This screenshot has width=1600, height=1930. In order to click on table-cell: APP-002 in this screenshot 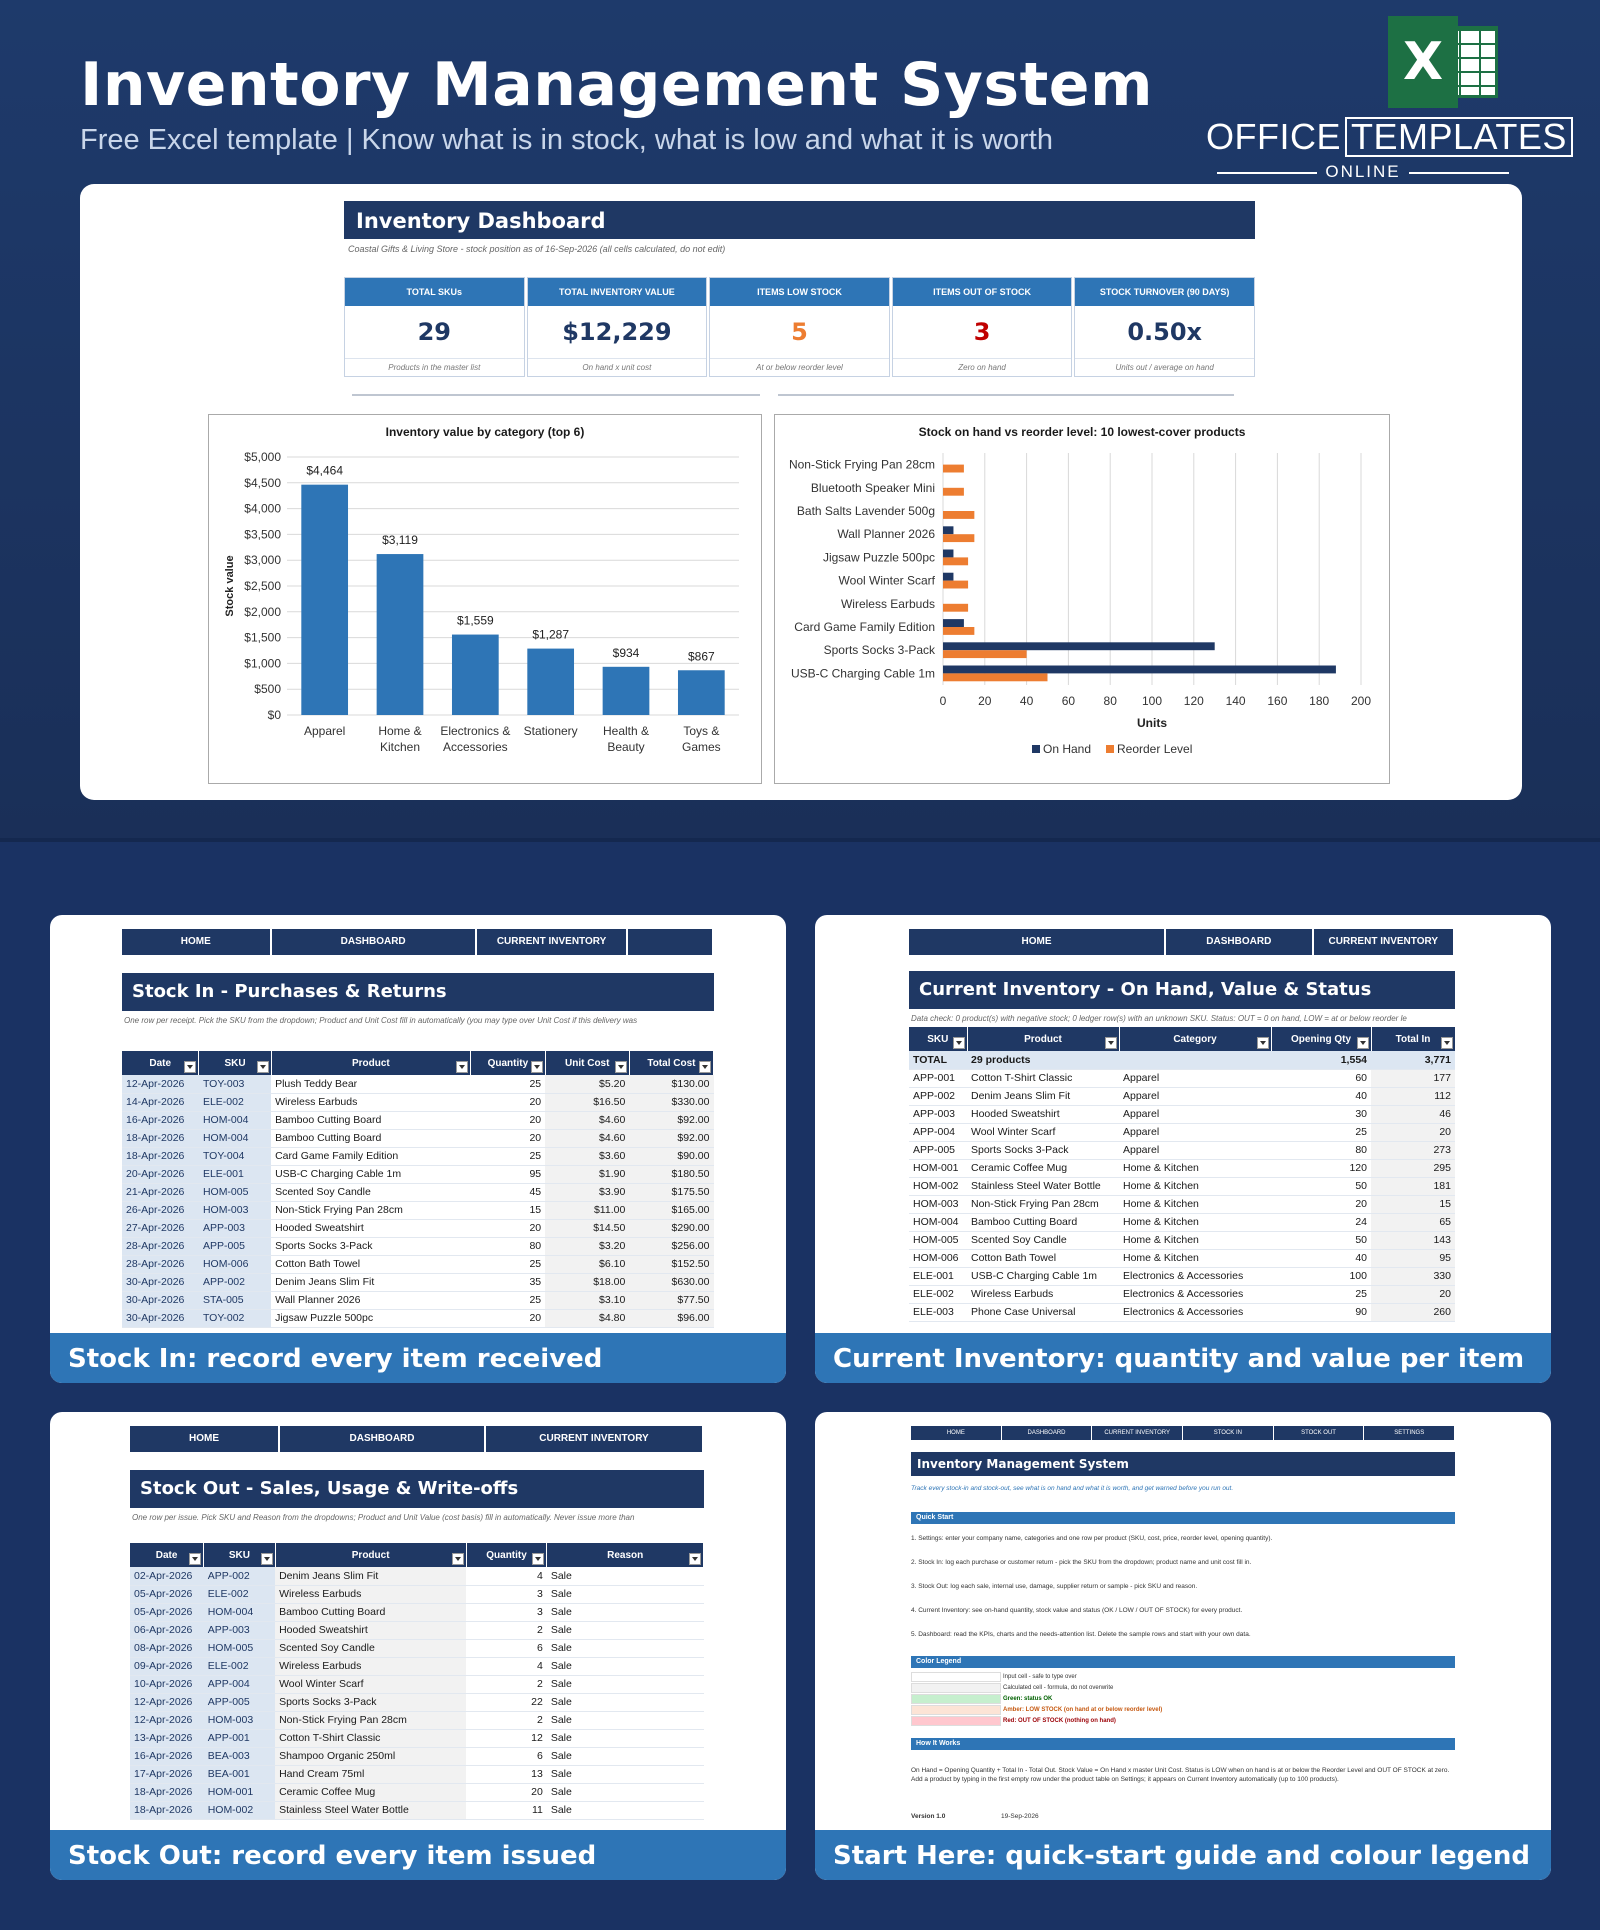, I will do `click(938, 1096)`.